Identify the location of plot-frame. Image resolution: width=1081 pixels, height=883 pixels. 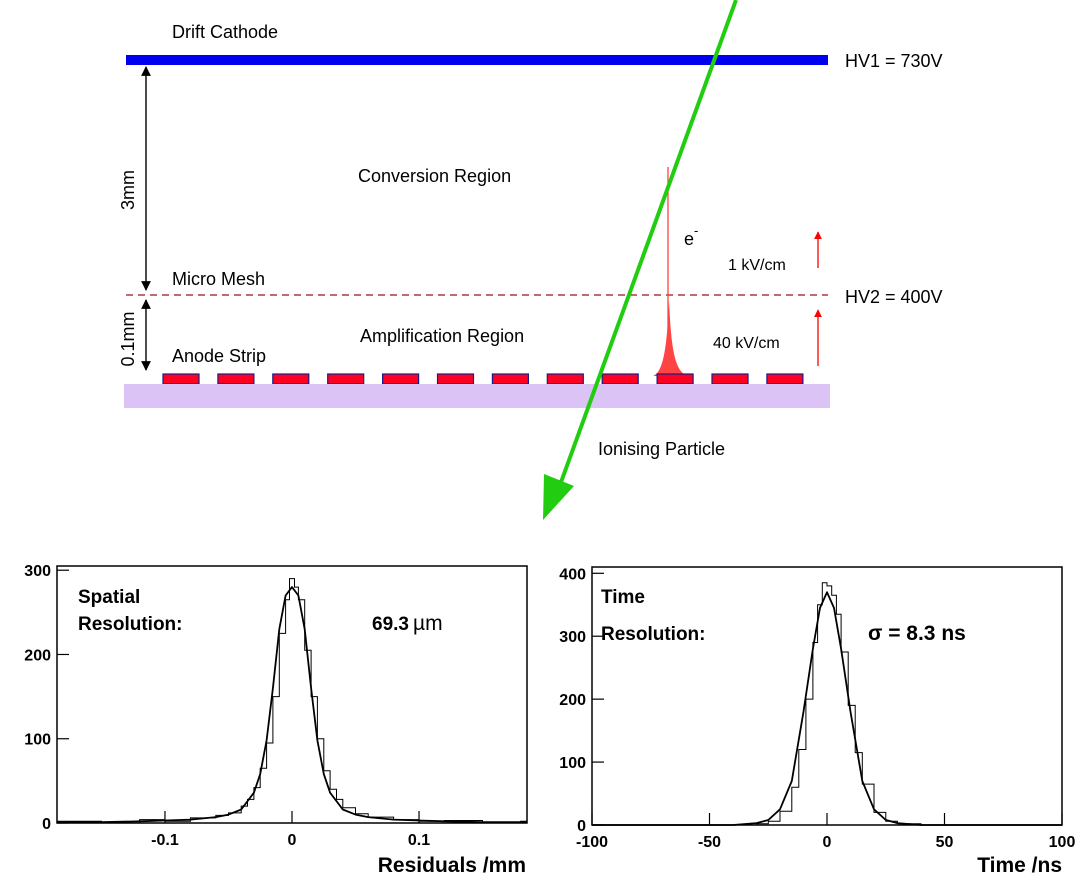
(827, 696).